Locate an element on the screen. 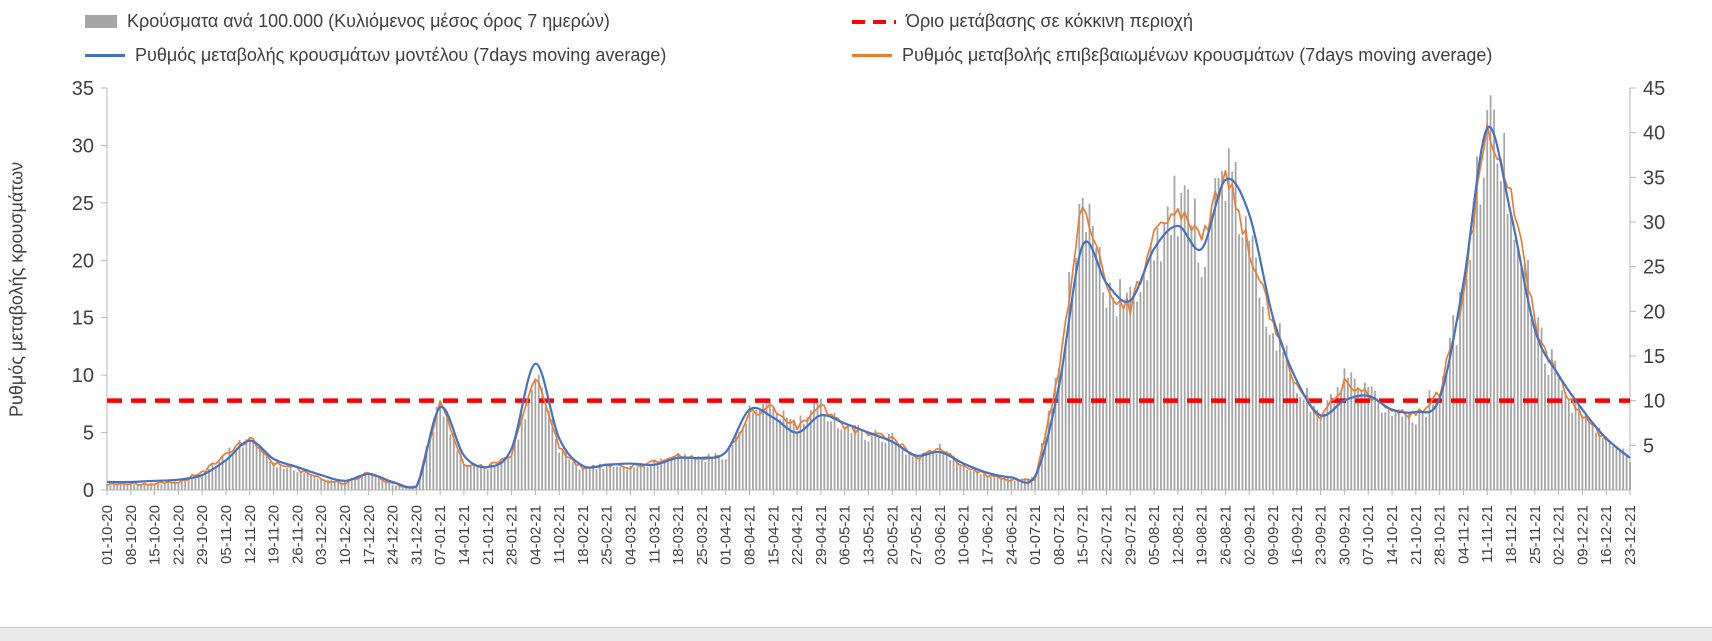  x-tick-label: 10-12-20 is located at coordinates (345, 535).